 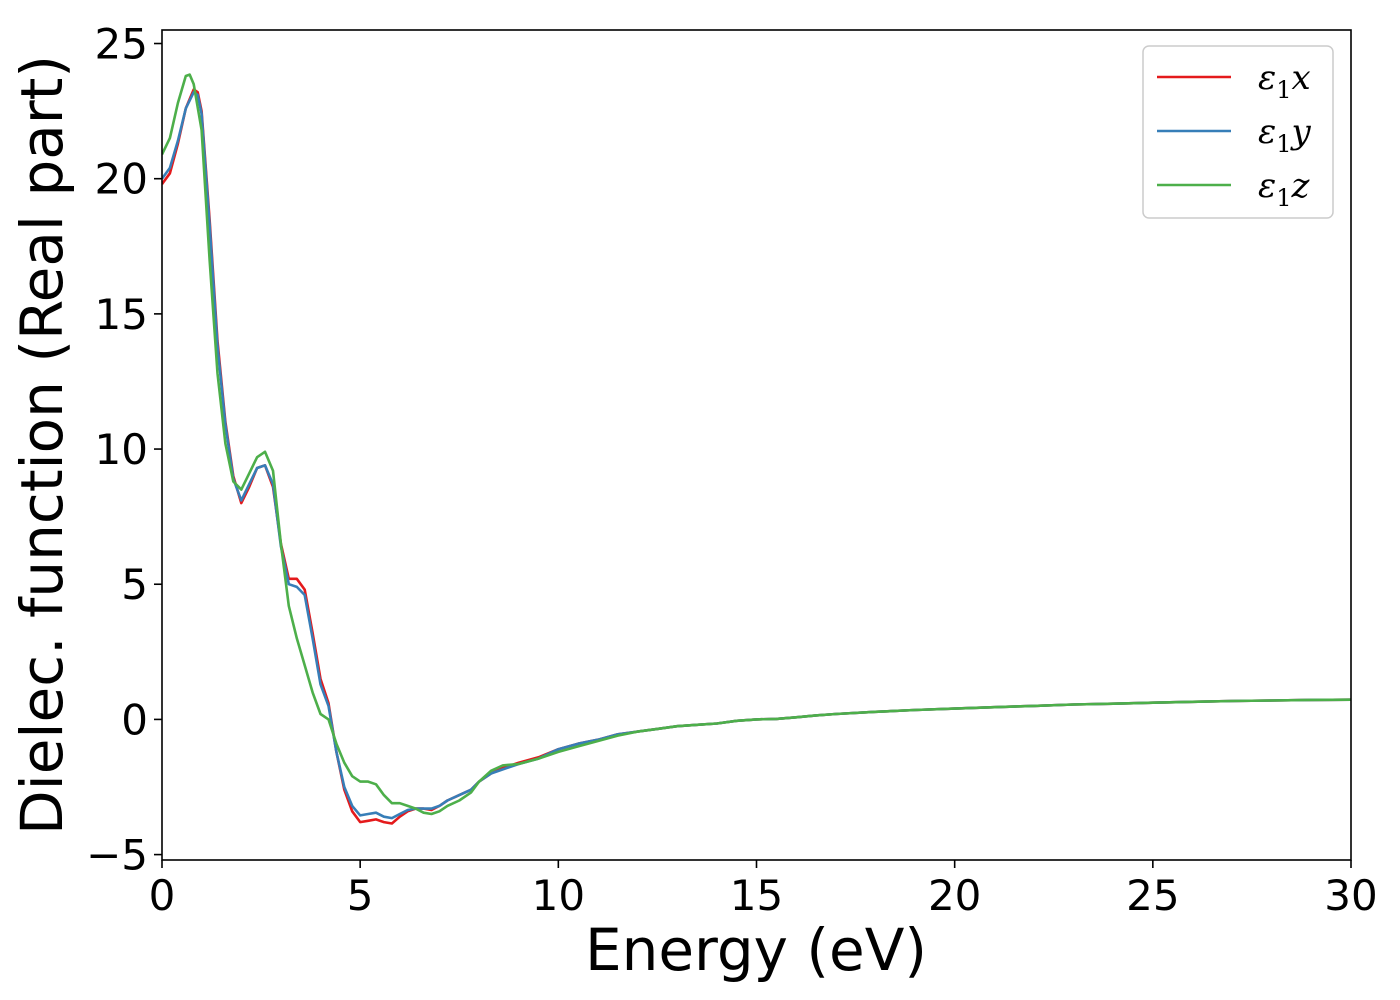 I want to click on x-tick-label: 30, so click(x=1350, y=895).